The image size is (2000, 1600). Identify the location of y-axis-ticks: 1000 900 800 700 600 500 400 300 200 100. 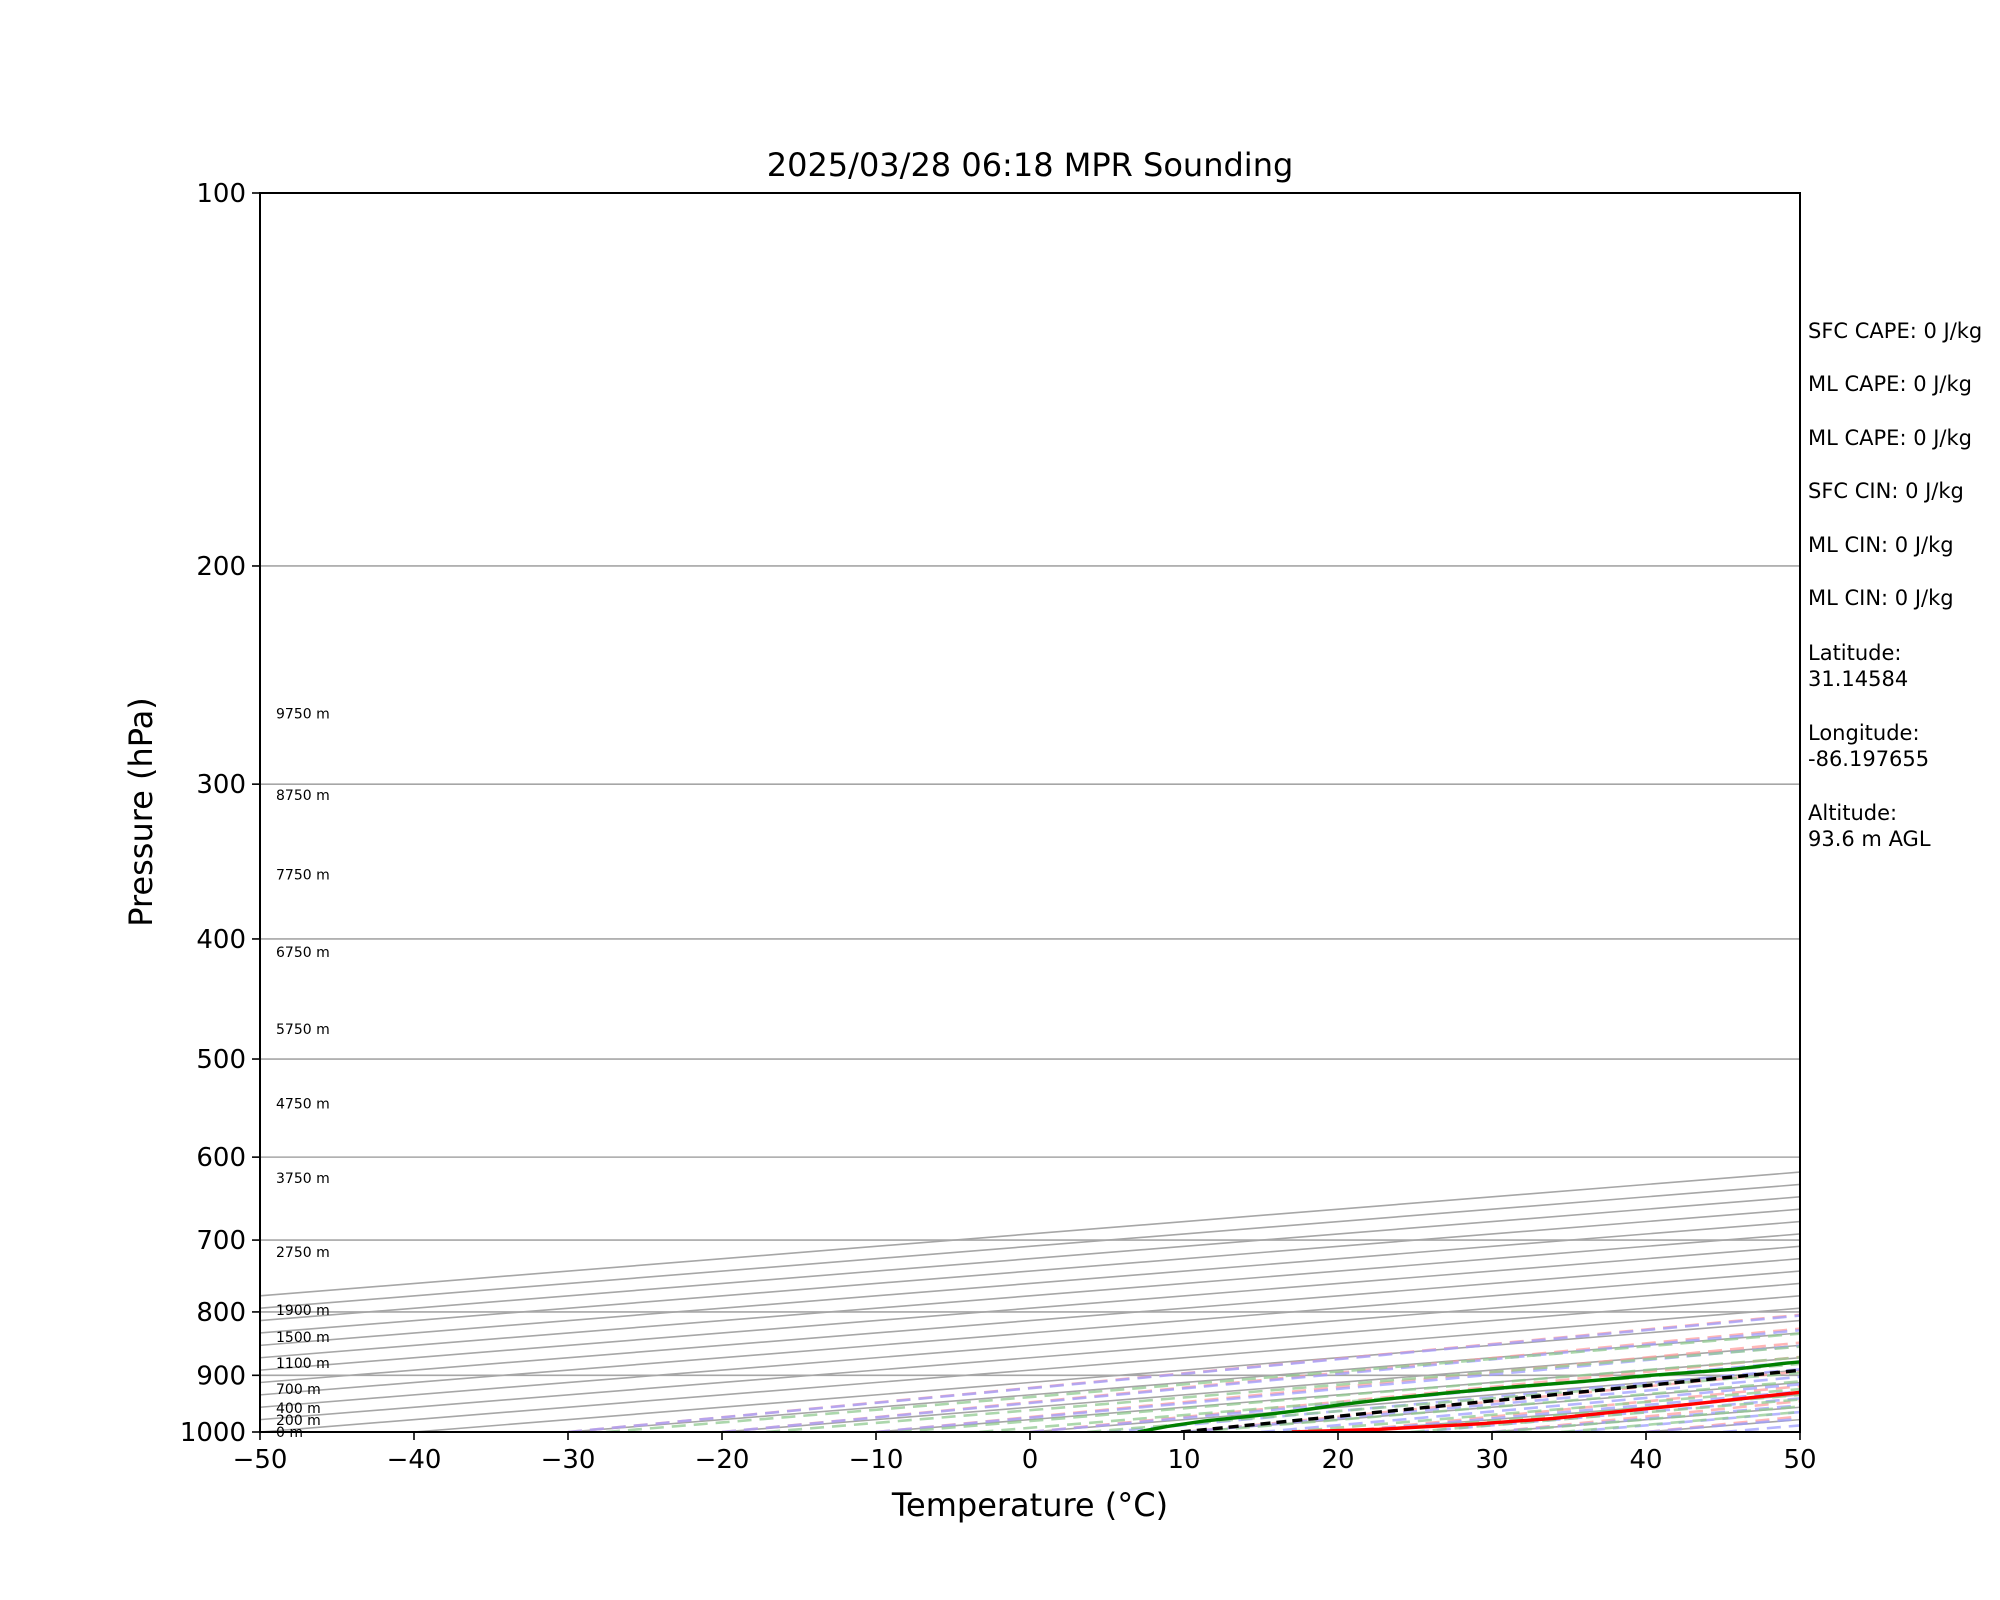
(220, 813).